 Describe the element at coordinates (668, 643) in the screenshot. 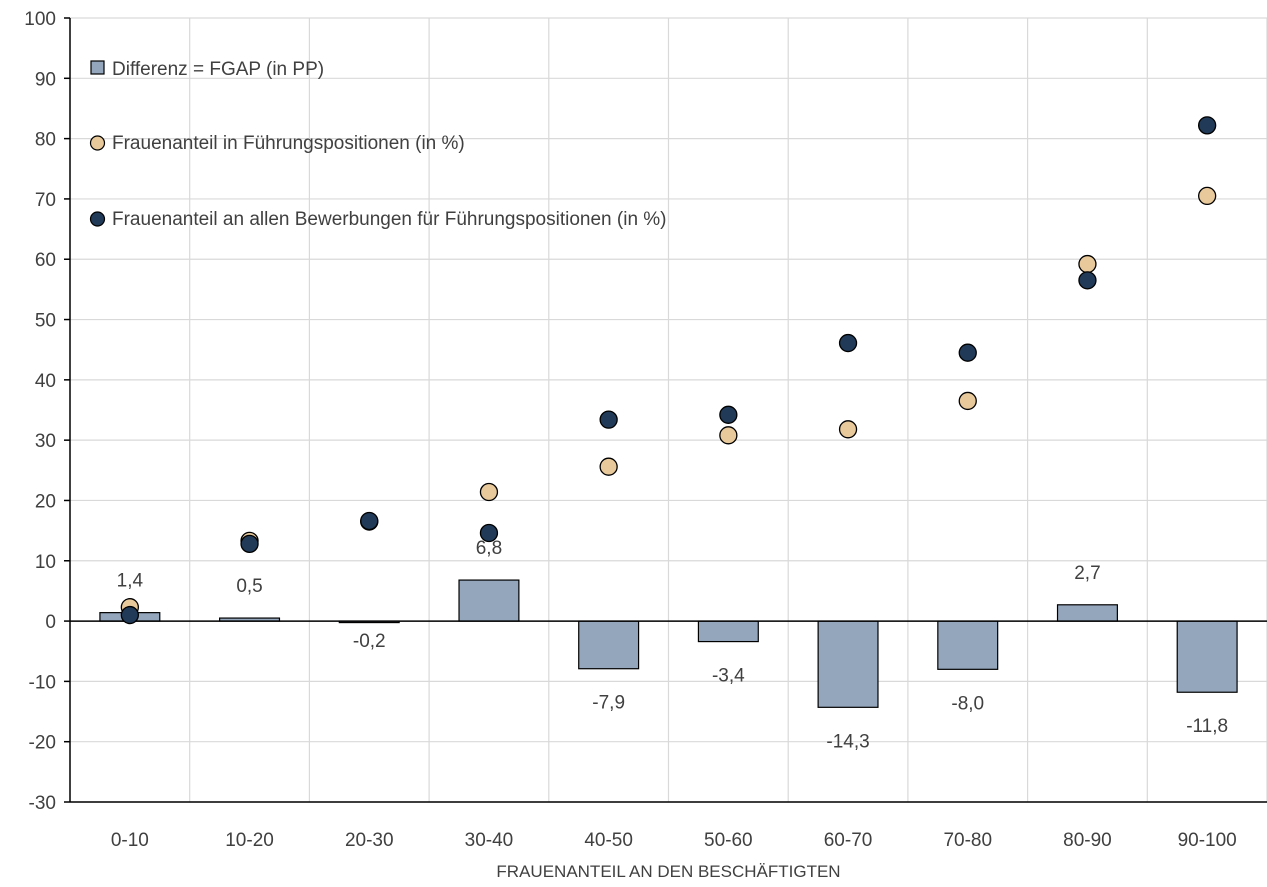

I see `bar-series` at that location.